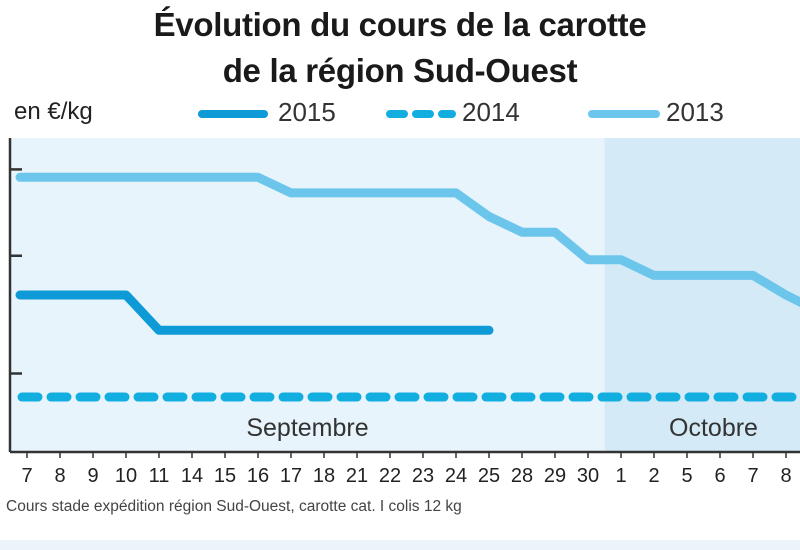  Describe the element at coordinates (307, 112) in the screenshot. I see `legend-label-2015: 2015` at that location.